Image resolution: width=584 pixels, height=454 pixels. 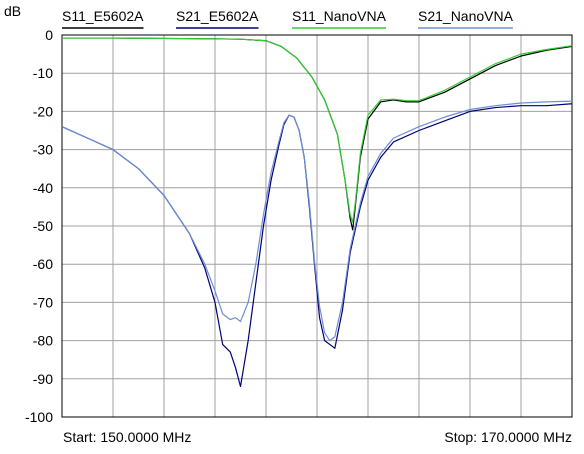 What do you see at coordinates (43, 188) in the screenshot?
I see `y-tick-label: -40` at bounding box center [43, 188].